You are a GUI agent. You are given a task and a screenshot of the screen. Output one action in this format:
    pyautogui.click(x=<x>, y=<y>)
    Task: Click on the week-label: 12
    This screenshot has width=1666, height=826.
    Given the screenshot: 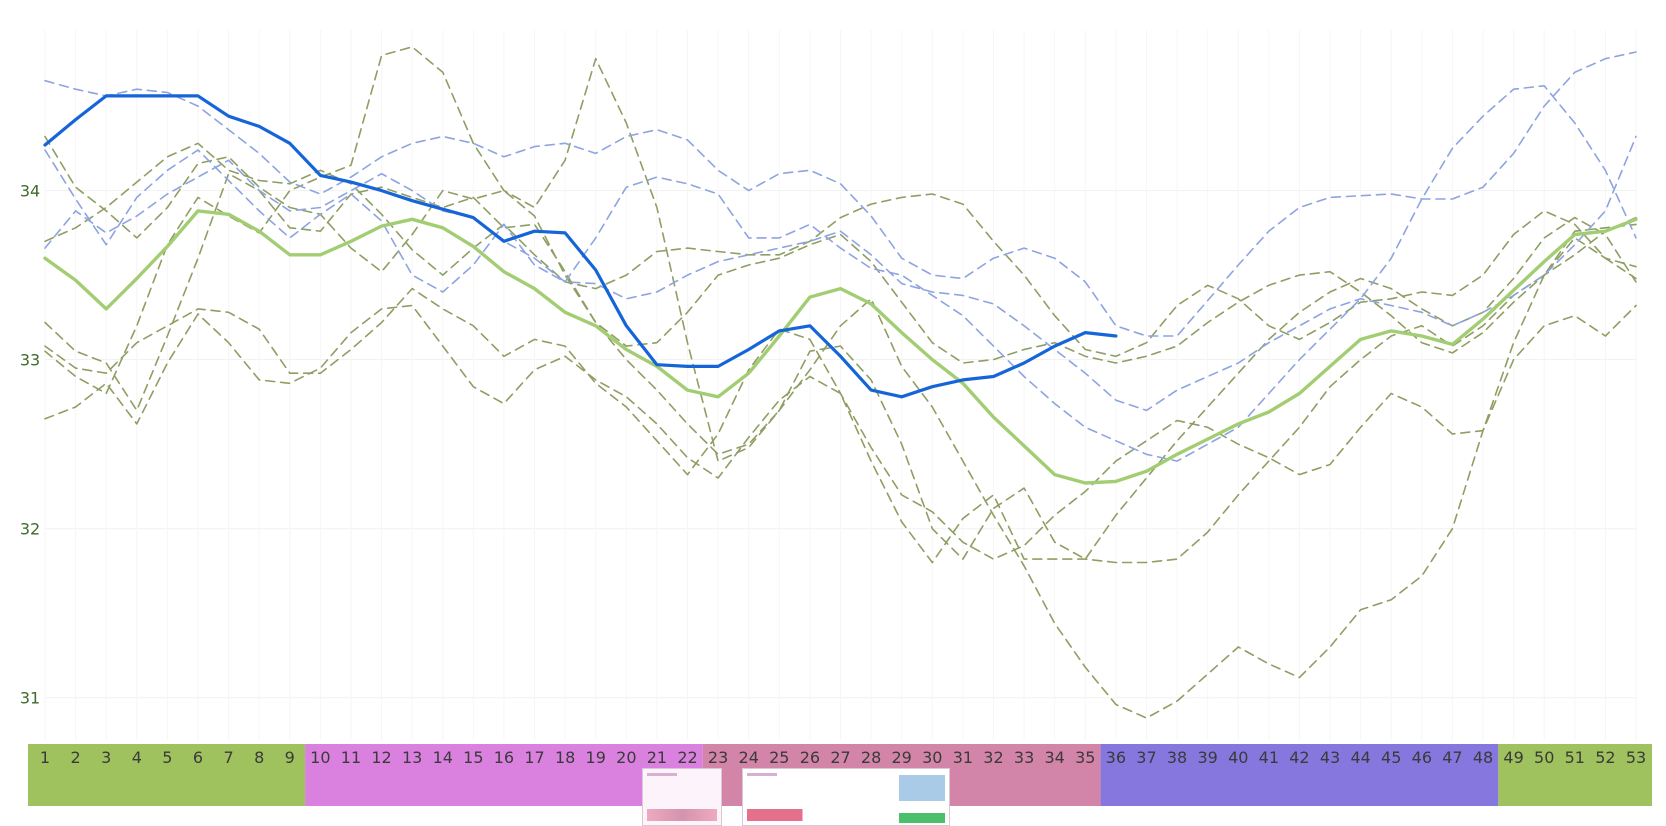 What is the action you would take?
    pyautogui.click(x=381, y=757)
    